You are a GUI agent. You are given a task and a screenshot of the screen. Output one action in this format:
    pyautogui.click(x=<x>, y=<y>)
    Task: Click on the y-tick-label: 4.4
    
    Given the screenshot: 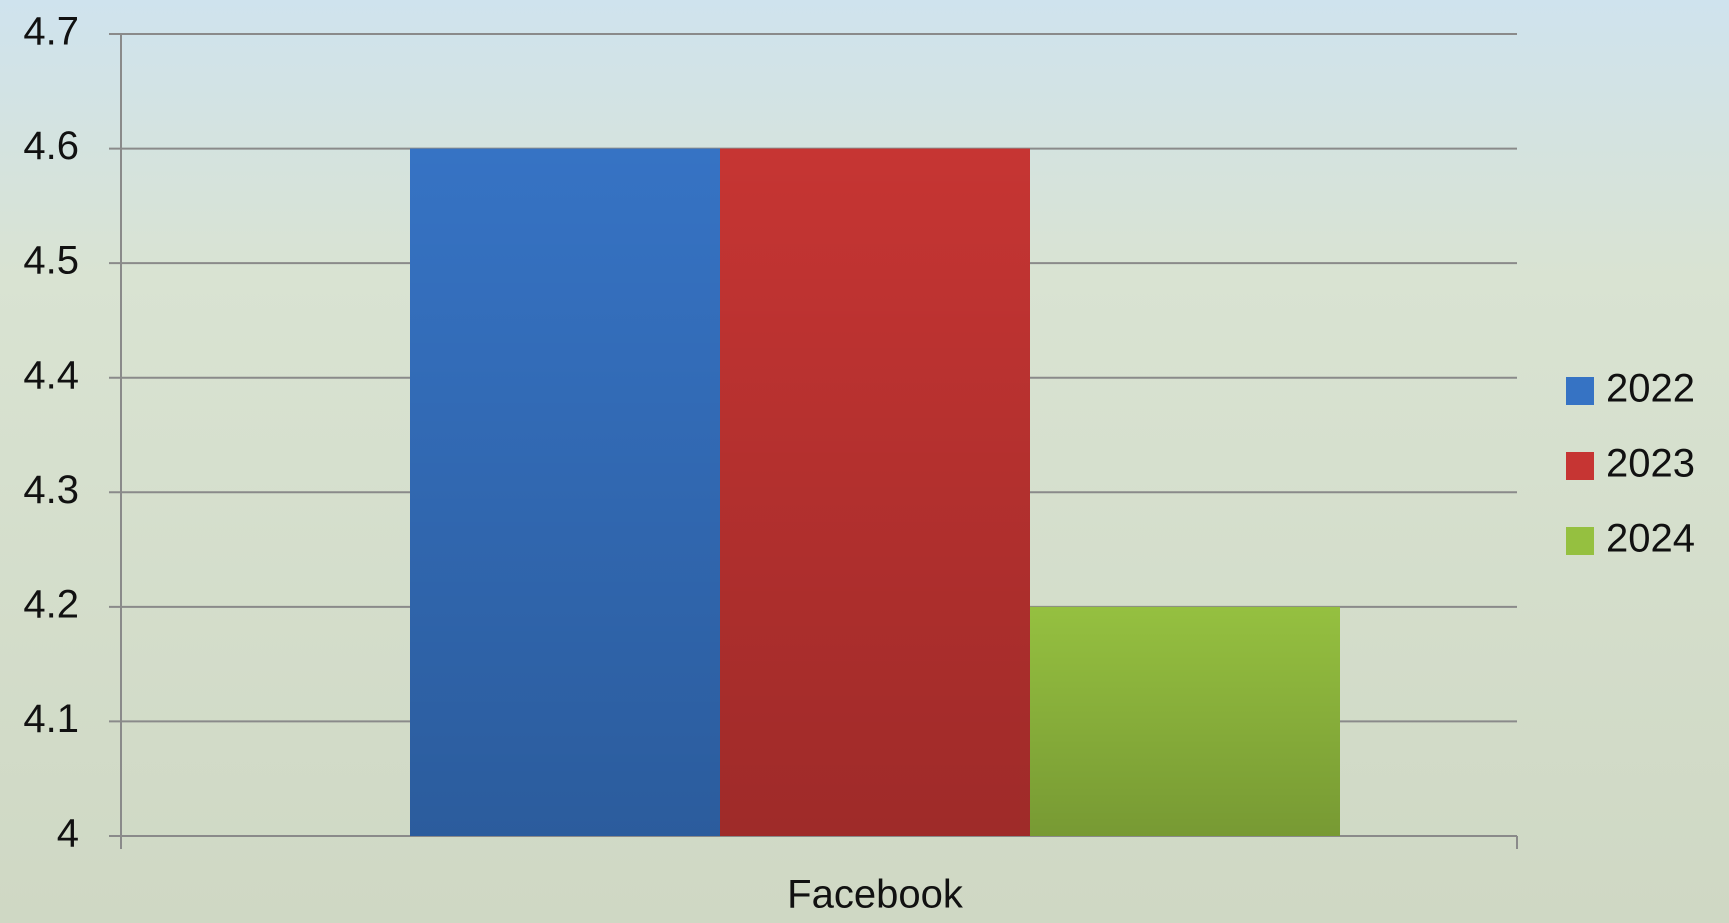 What is the action you would take?
    pyautogui.click(x=51, y=375)
    